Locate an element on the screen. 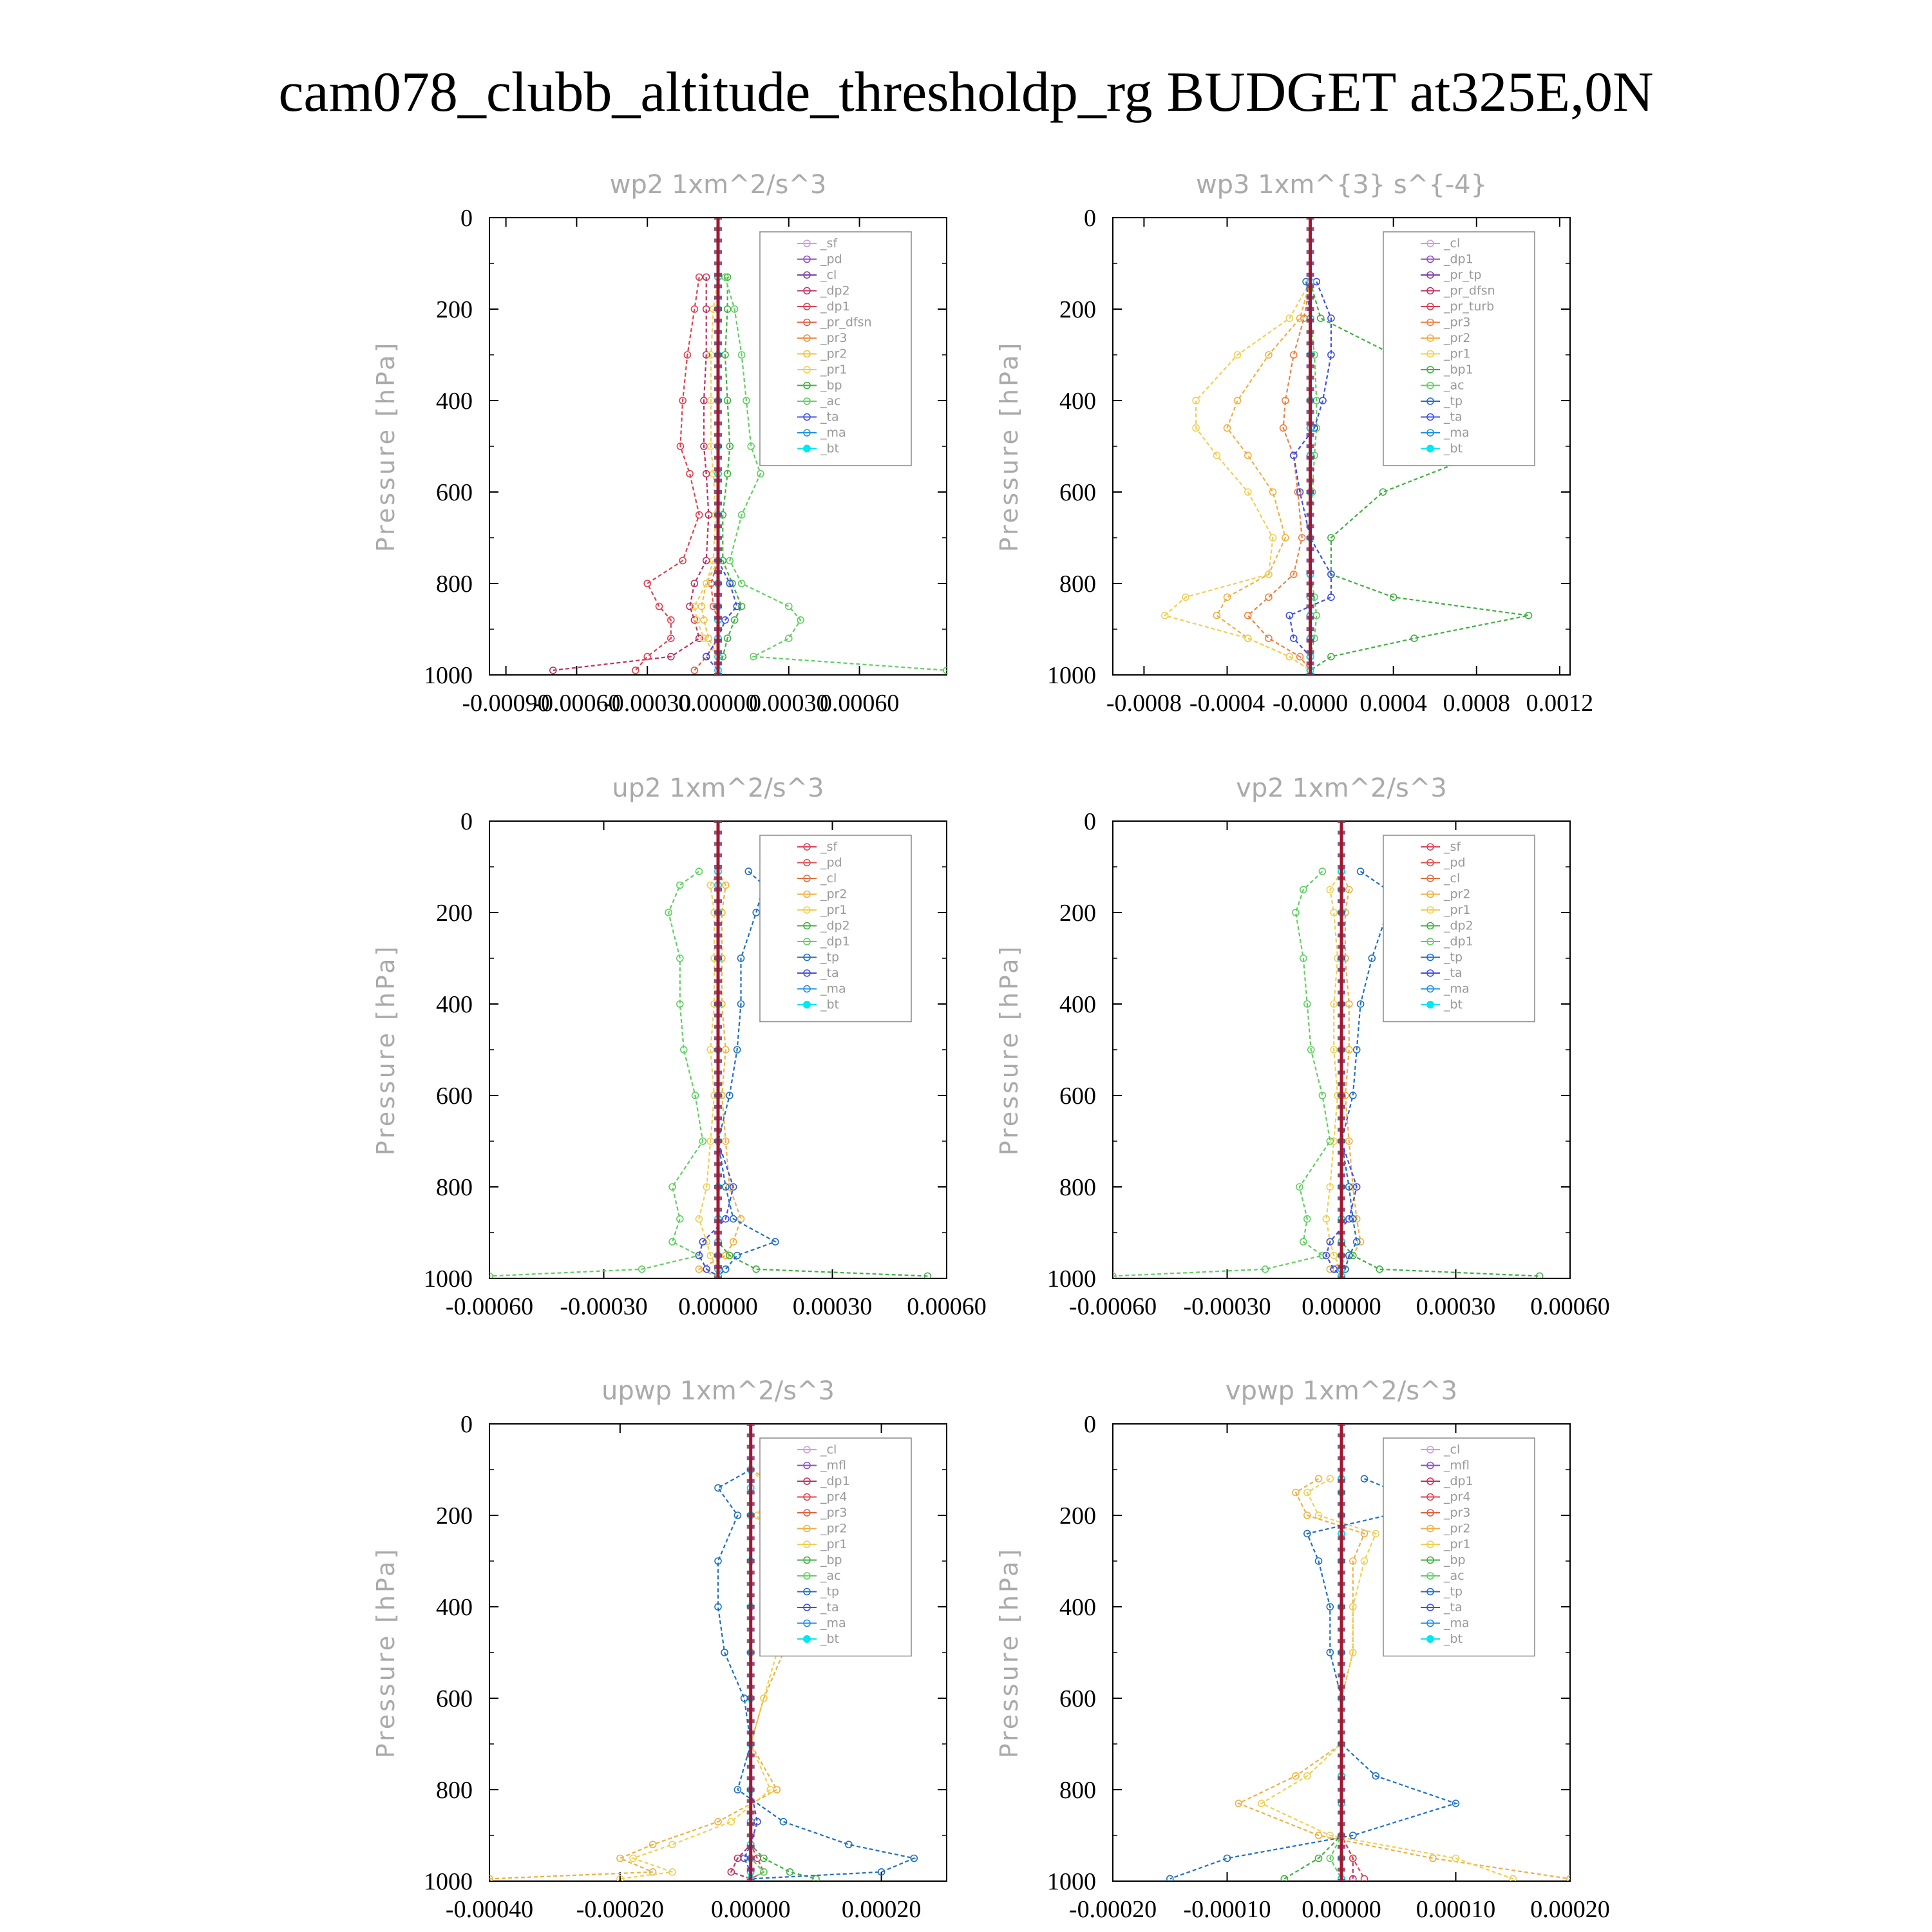 The height and width of the screenshot is (1932, 1932). y-tick-label: 600 is located at coordinates (1077, 493).